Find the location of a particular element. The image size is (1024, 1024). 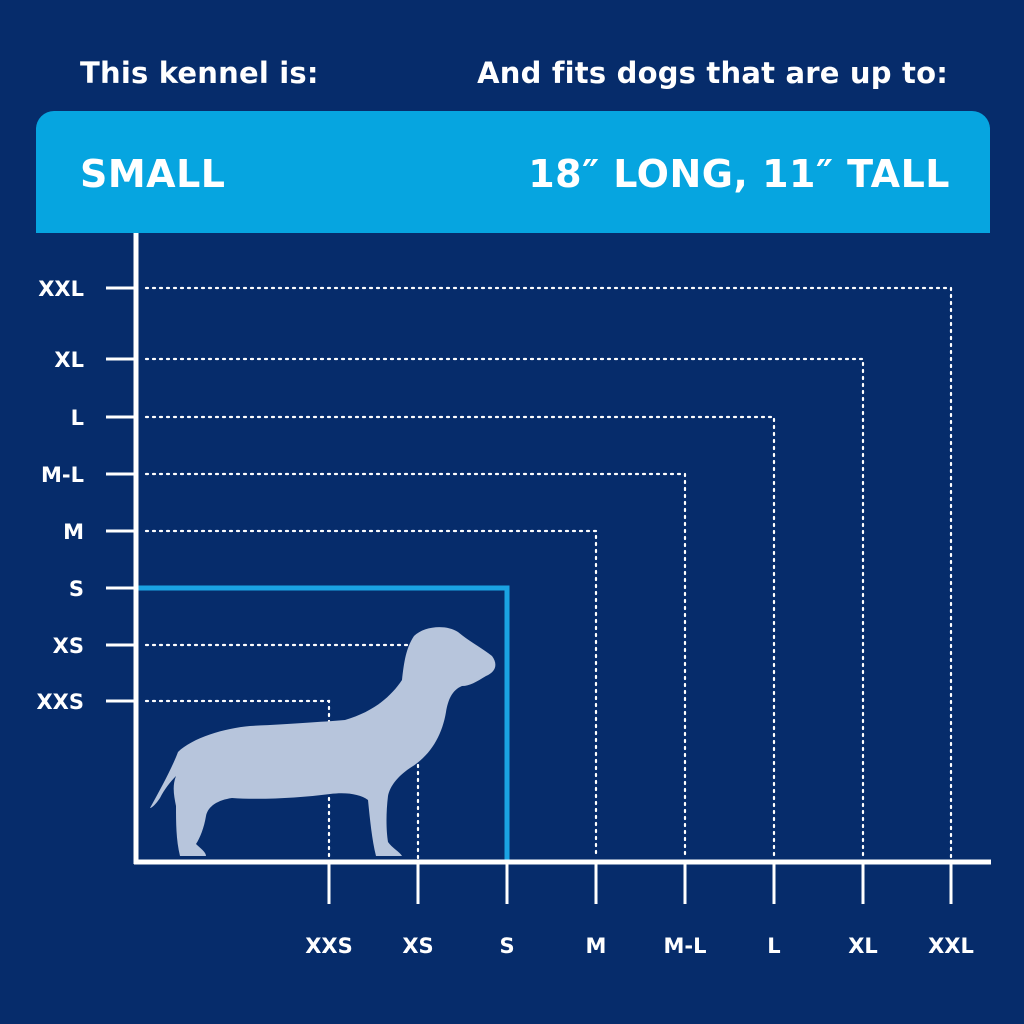

guide-line-m is located at coordinates (371, 694).